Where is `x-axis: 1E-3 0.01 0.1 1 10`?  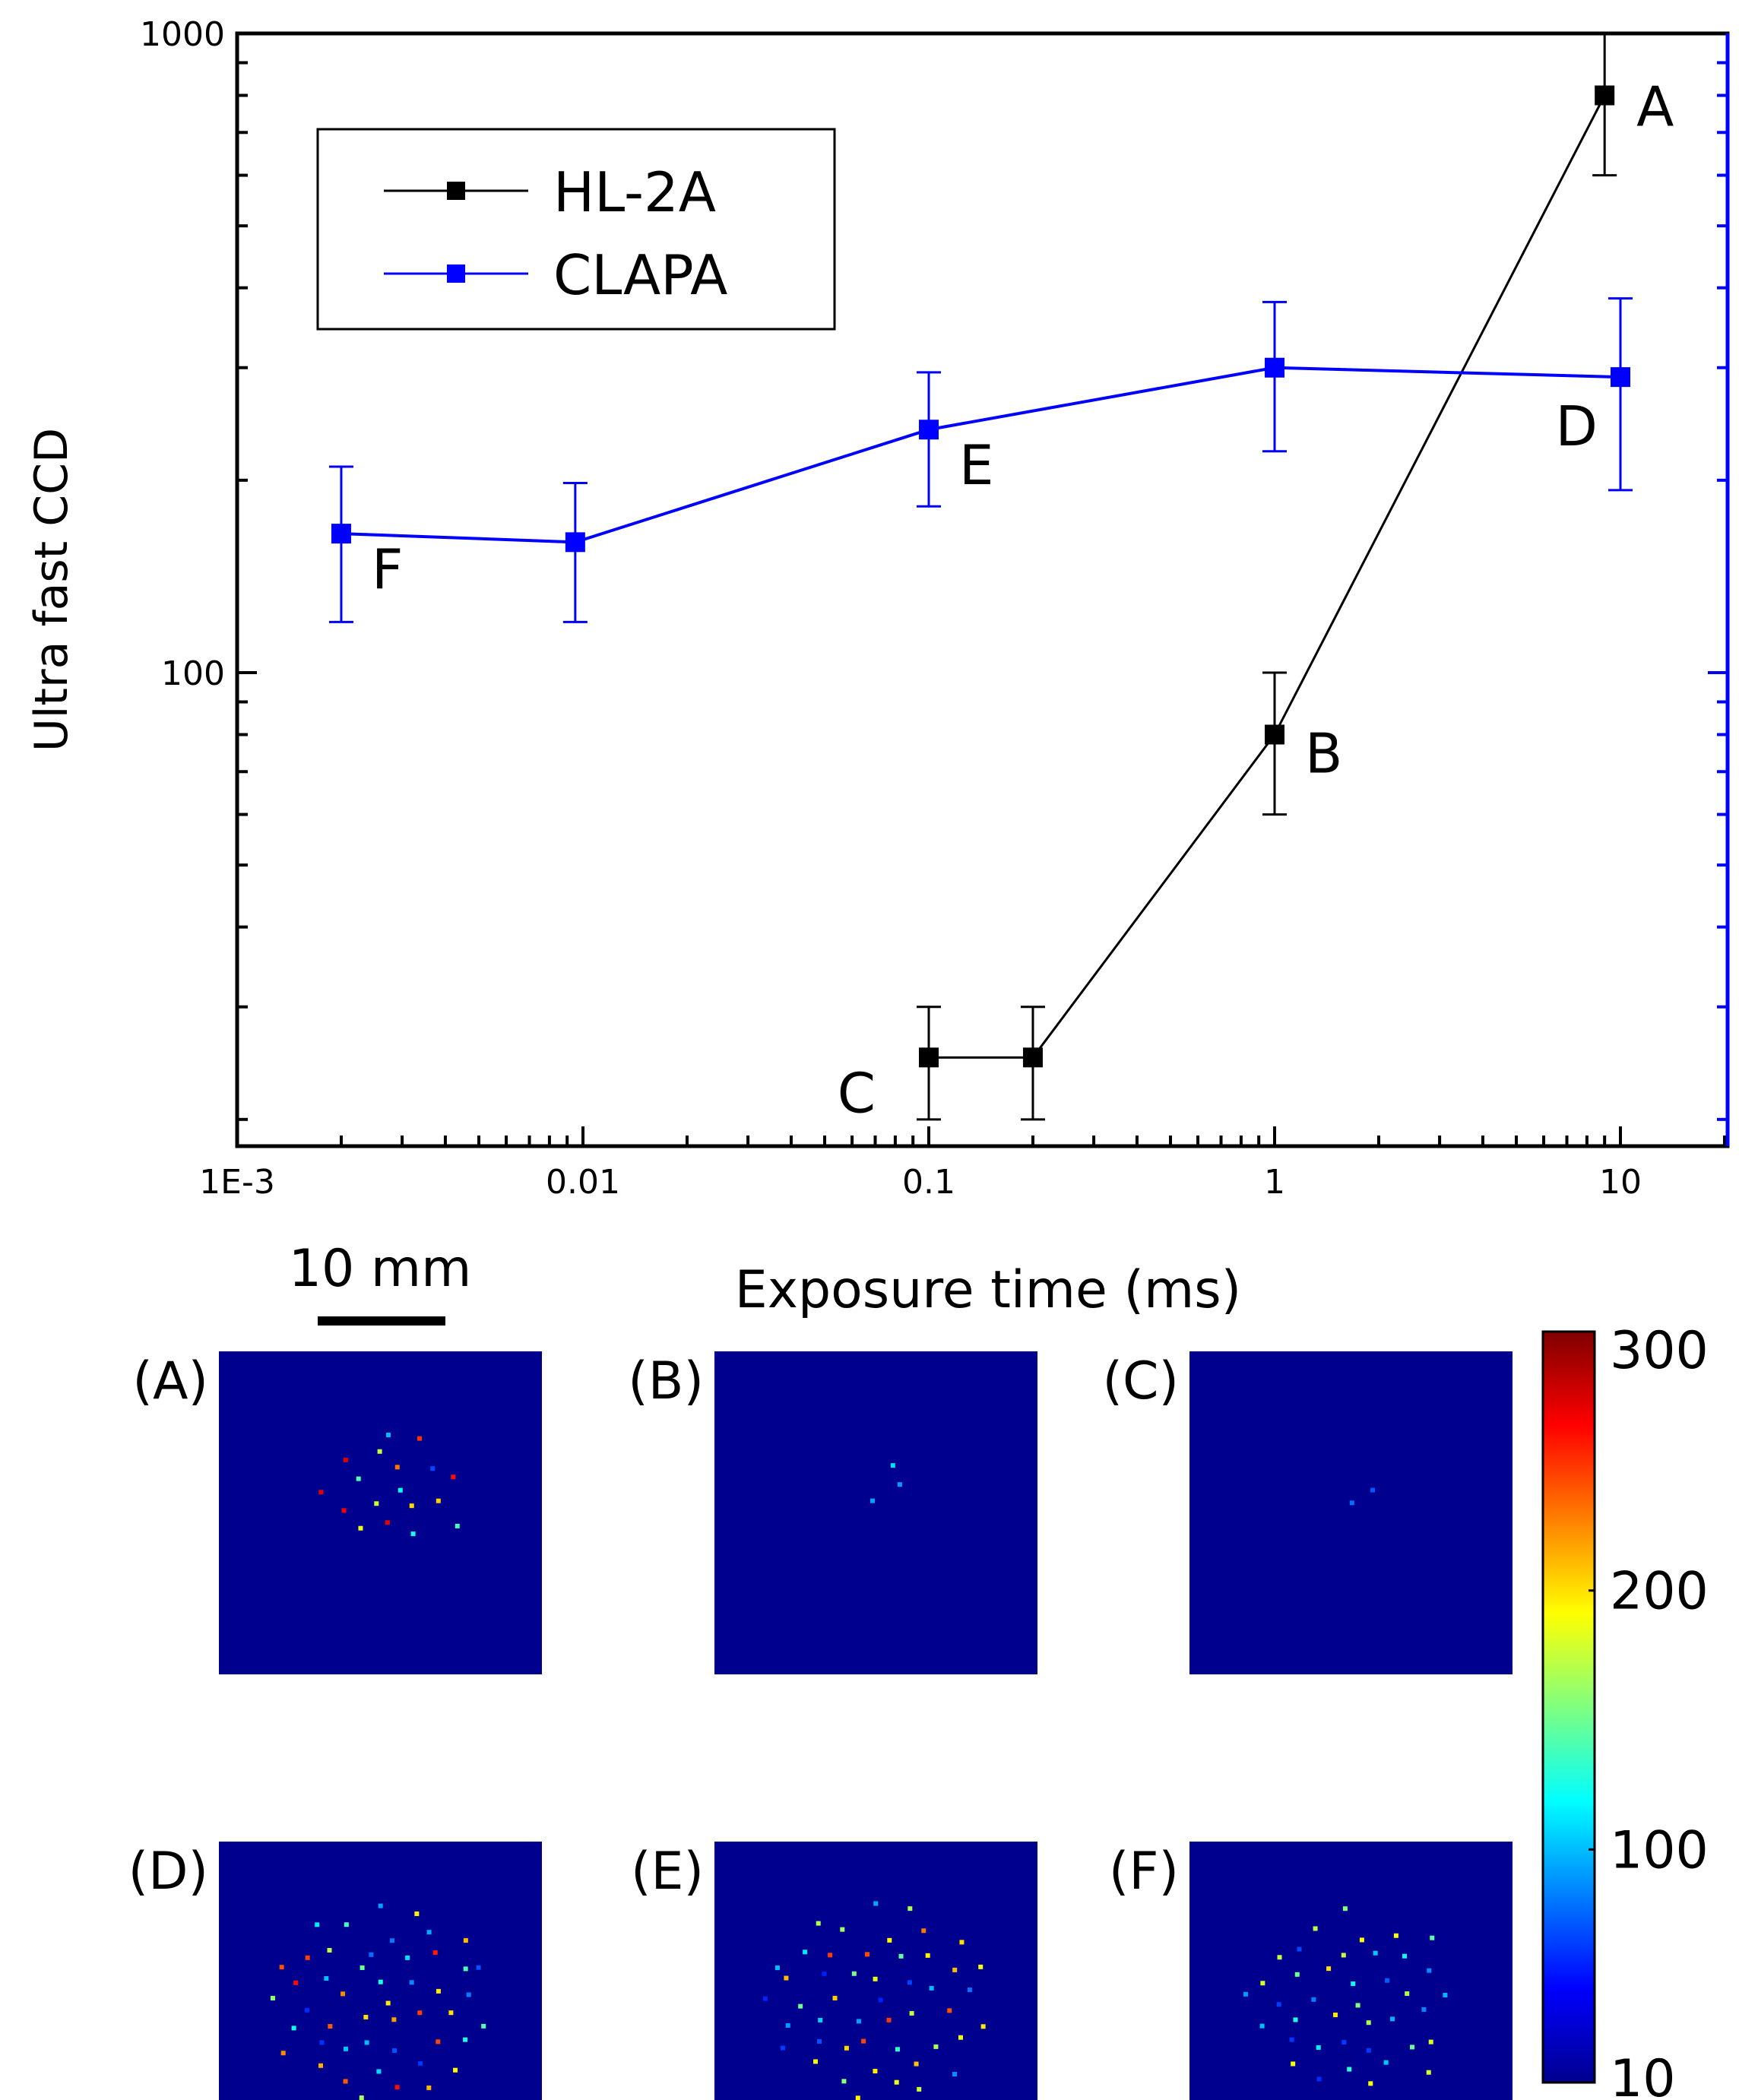
x-axis: 1E-3 0.01 0.1 1 10 is located at coordinates (962, 1164).